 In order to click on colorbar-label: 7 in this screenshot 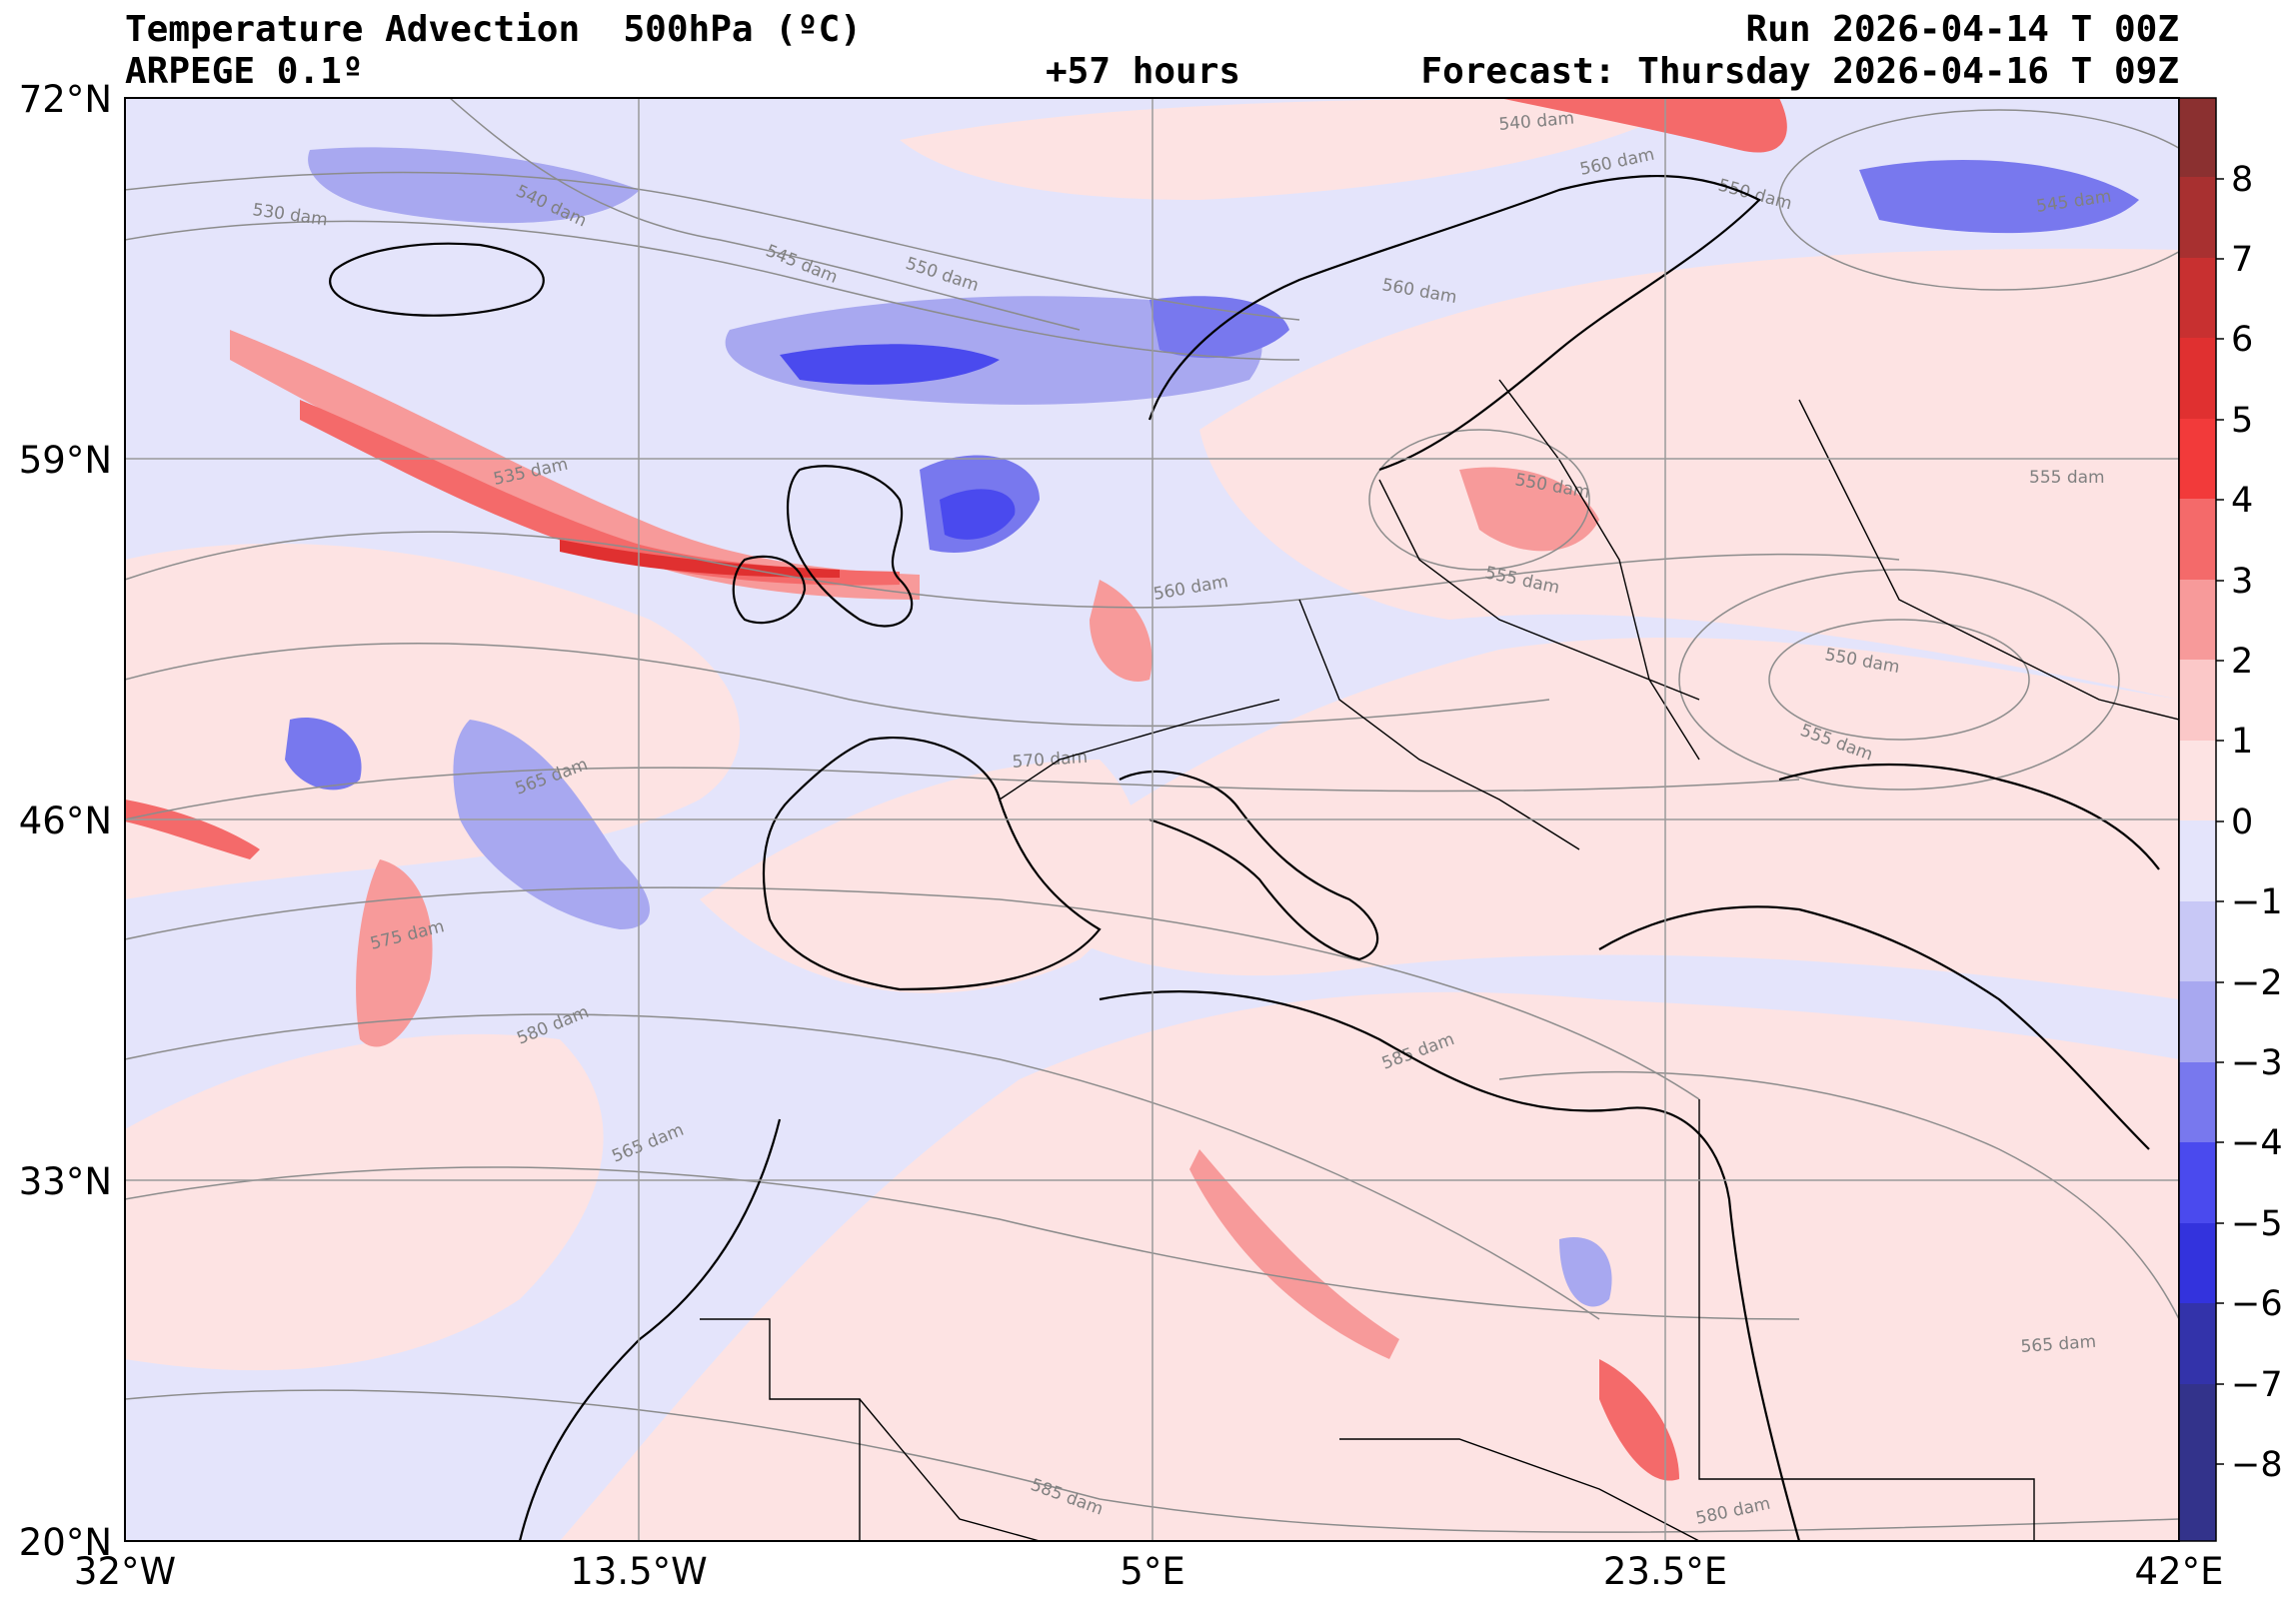, I will do `click(2242, 260)`.